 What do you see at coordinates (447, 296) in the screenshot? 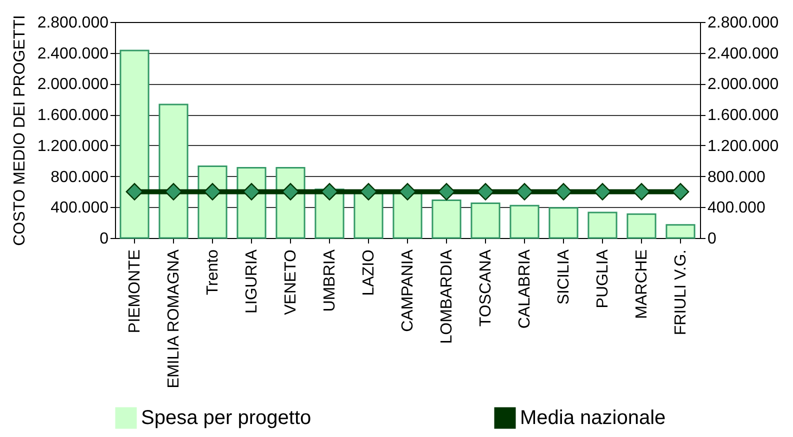
I see `x-tick-label: LOMBARDIA` at bounding box center [447, 296].